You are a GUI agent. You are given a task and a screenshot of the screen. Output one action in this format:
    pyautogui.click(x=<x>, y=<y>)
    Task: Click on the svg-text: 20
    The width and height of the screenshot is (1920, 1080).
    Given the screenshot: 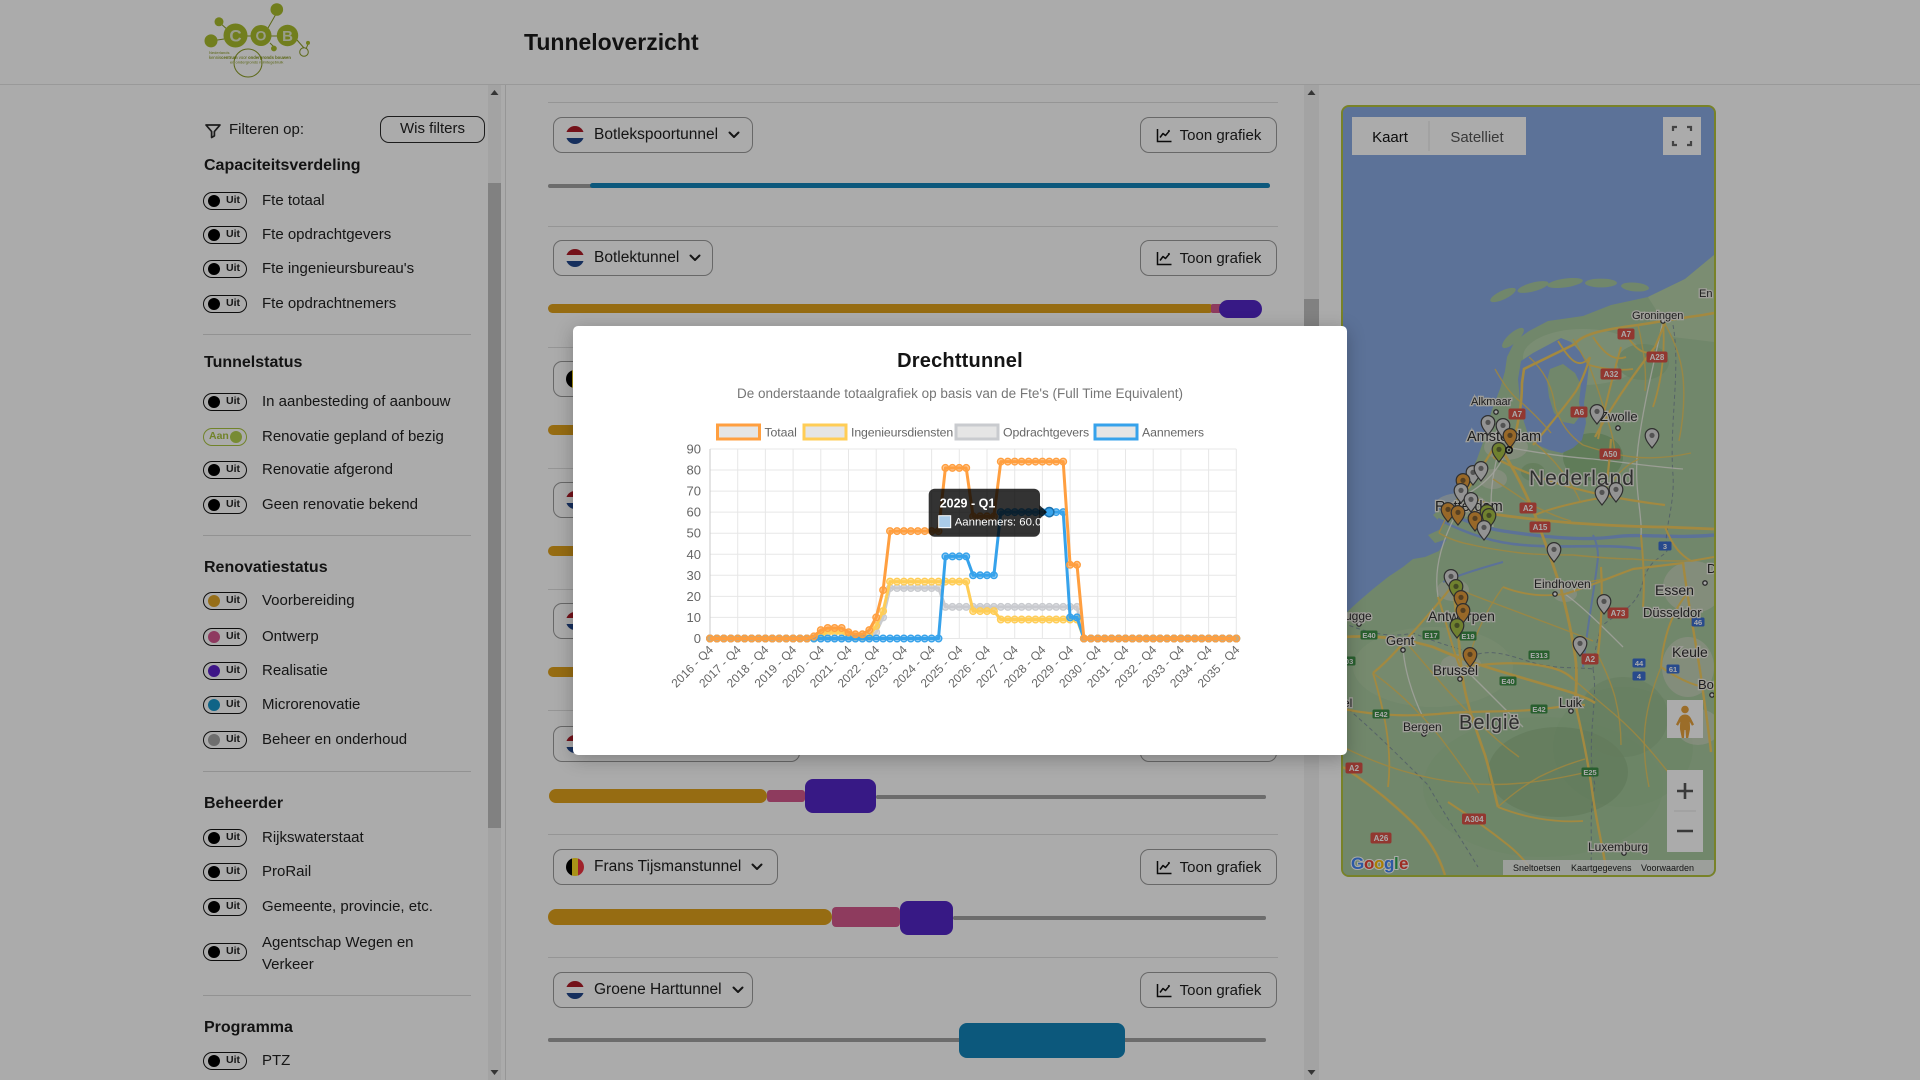 What is the action you would take?
    pyautogui.click(x=694, y=596)
    